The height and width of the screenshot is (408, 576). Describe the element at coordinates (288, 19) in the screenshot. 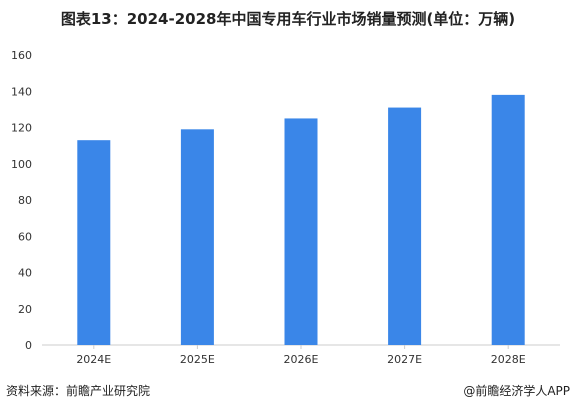

I see `chart-title: 图表13：2024-2028年中国专用车行业市场销量预测(单位：万辆)` at that location.